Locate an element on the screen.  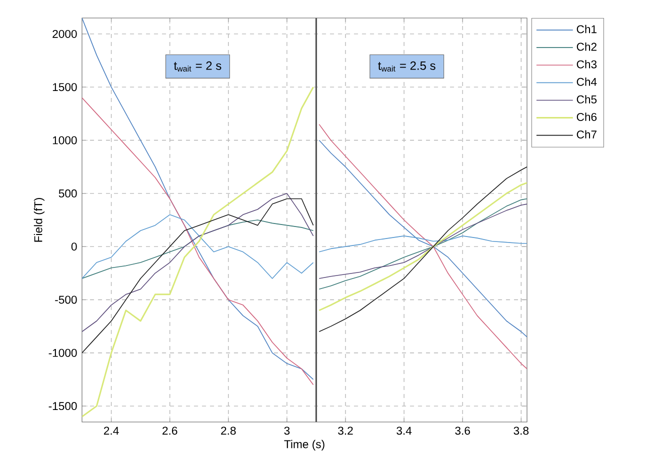
annotation: t$_{wait}$ = 2.5 s is located at coordinates (407, 66).